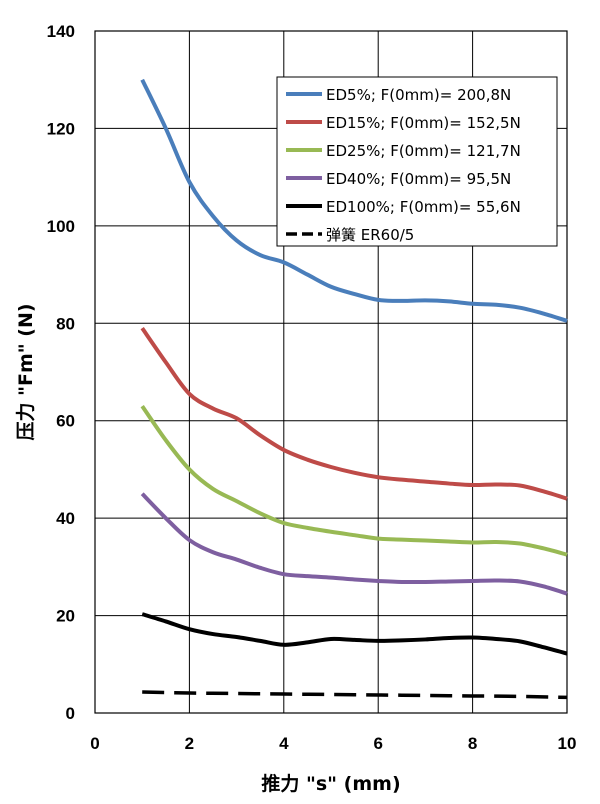 Image resolution: width=600 pixels, height=804 pixels. What do you see at coordinates (418, 95) in the screenshot?
I see `legend-label-0: ED5%; F(0mm)= 200,8N` at bounding box center [418, 95].